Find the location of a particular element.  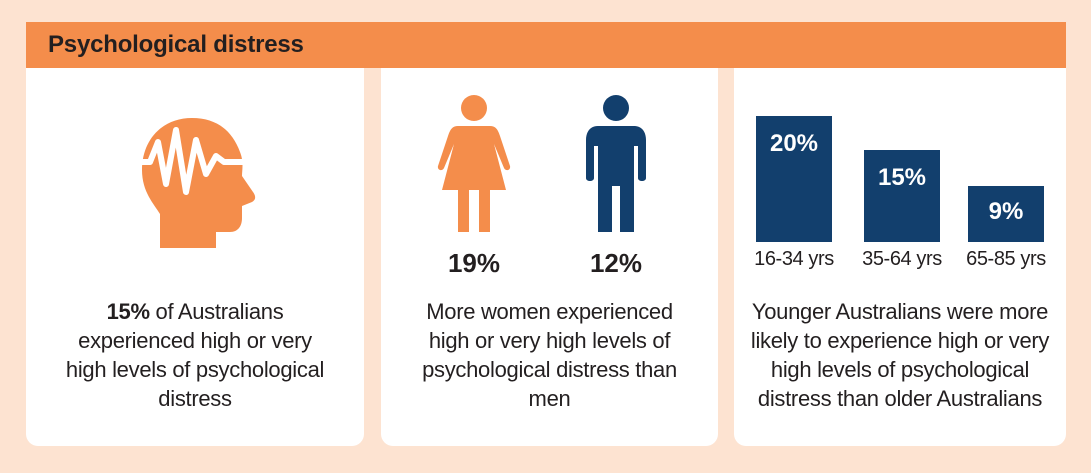

bar-65-85: 9% is located at coordinates (1006, 214).